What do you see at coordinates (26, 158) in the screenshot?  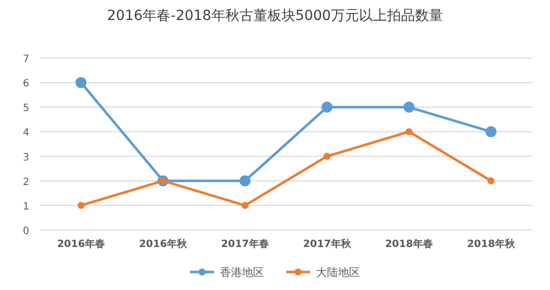 I see `y-tick-label: 3` at bounding box center [26, 158].